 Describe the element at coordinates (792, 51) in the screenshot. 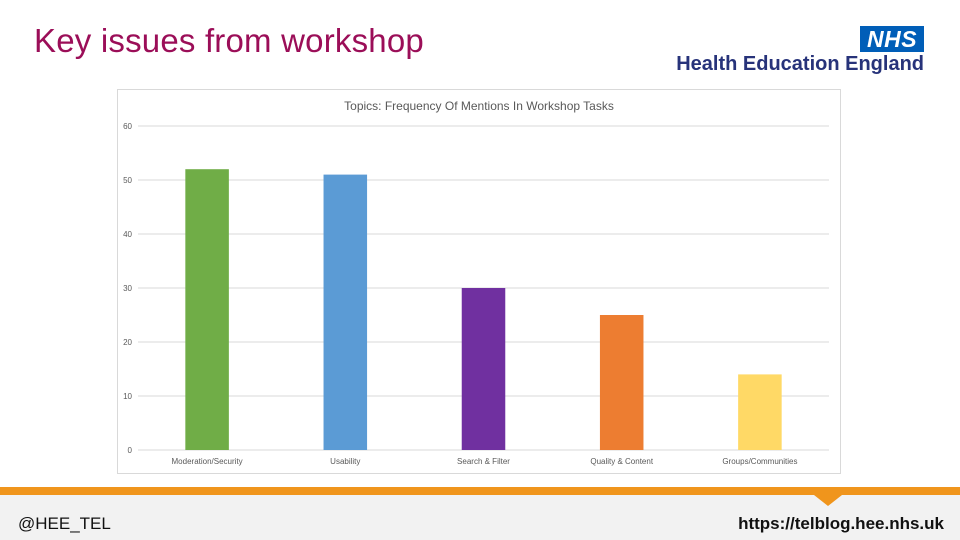

I see `nhs-hee-logo: NHS Health Education England` at that location.